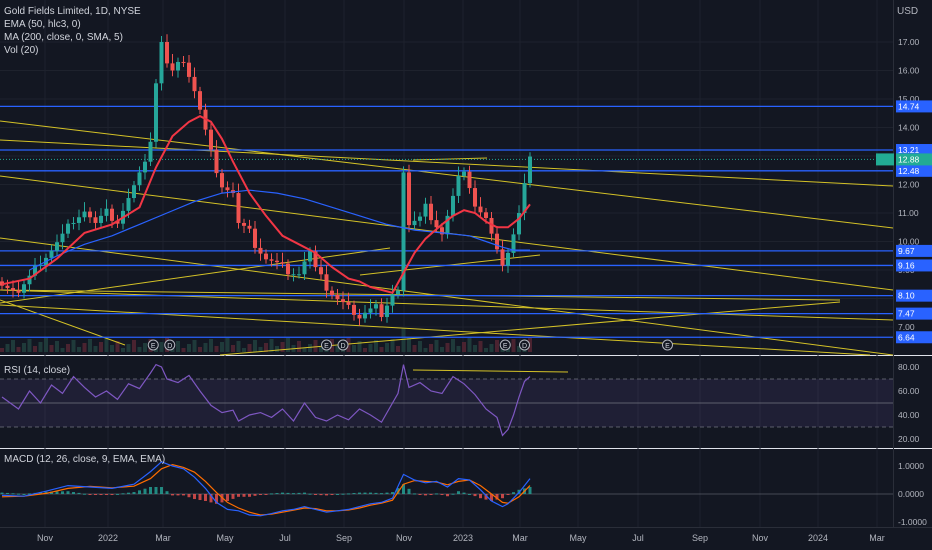 Image resolution: width=932 pixels, height=550 pixels. What do you see at coordinates (85, 459) in the screenshot?
I see `macd-title: MACD (12, 26, close, 9, EMA, EMA)` at bounding box center [85, 459].